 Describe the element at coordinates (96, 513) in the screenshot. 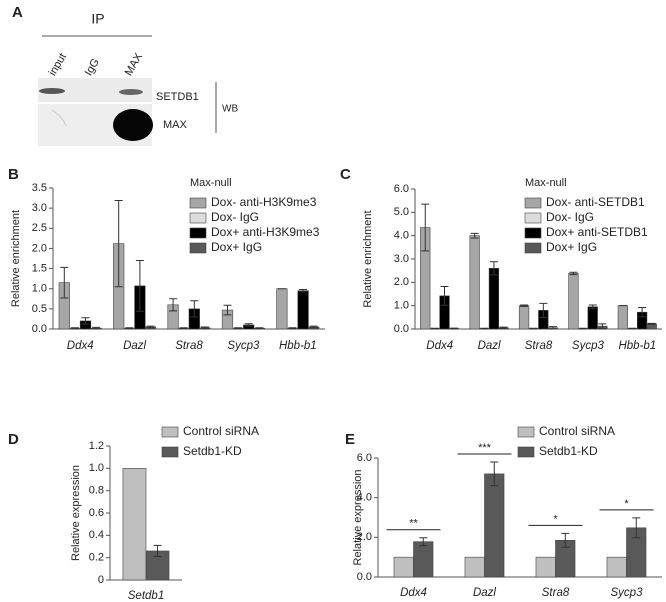

I see `y-tick-label: 0.6` at that location.